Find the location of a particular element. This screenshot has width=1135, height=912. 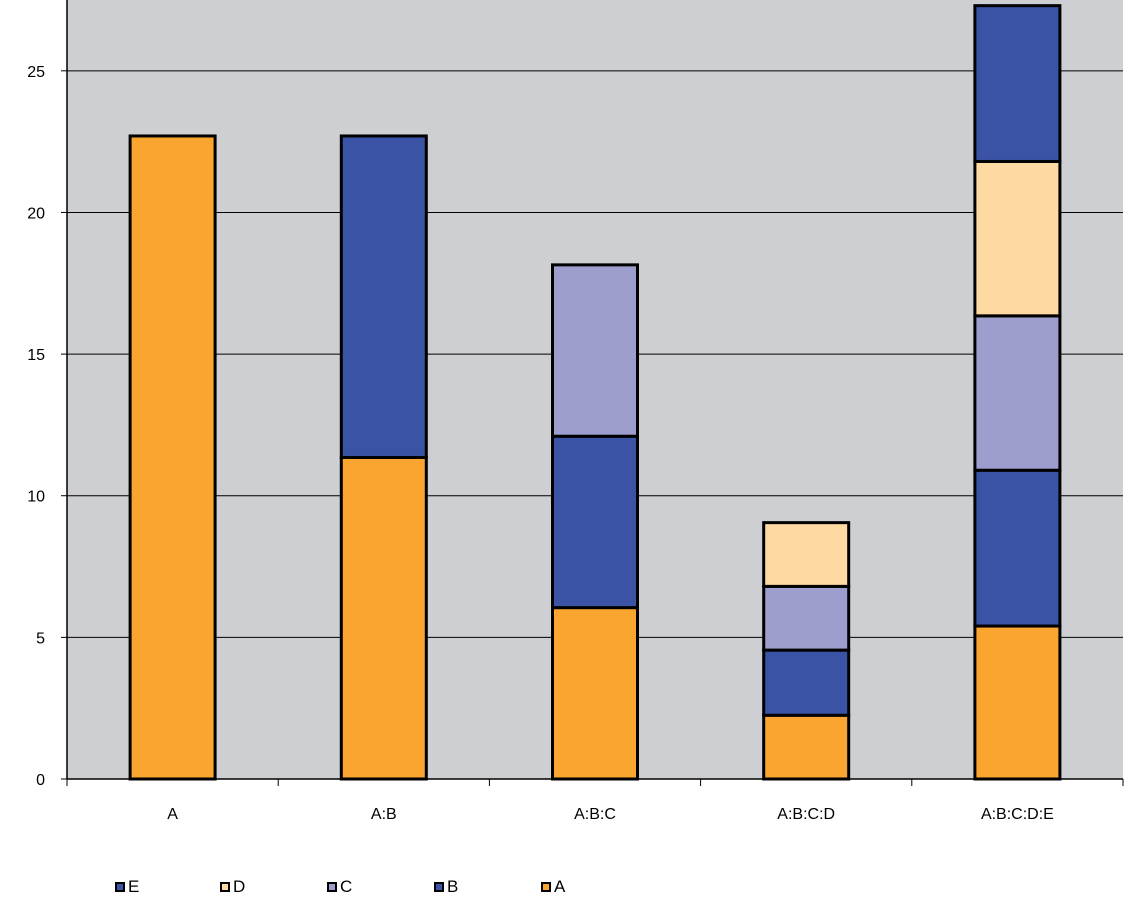

x-tick-label: A:B:C is located at coordinates (595, 814).